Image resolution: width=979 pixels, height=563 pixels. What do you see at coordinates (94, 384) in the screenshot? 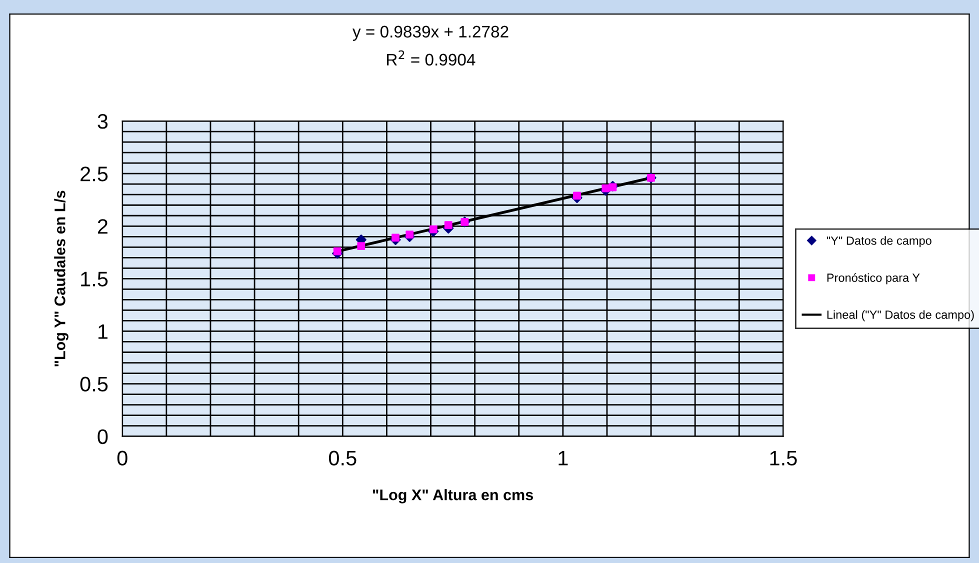
I see `y-tick-label: 0.5` at bounding box center [94, 384].